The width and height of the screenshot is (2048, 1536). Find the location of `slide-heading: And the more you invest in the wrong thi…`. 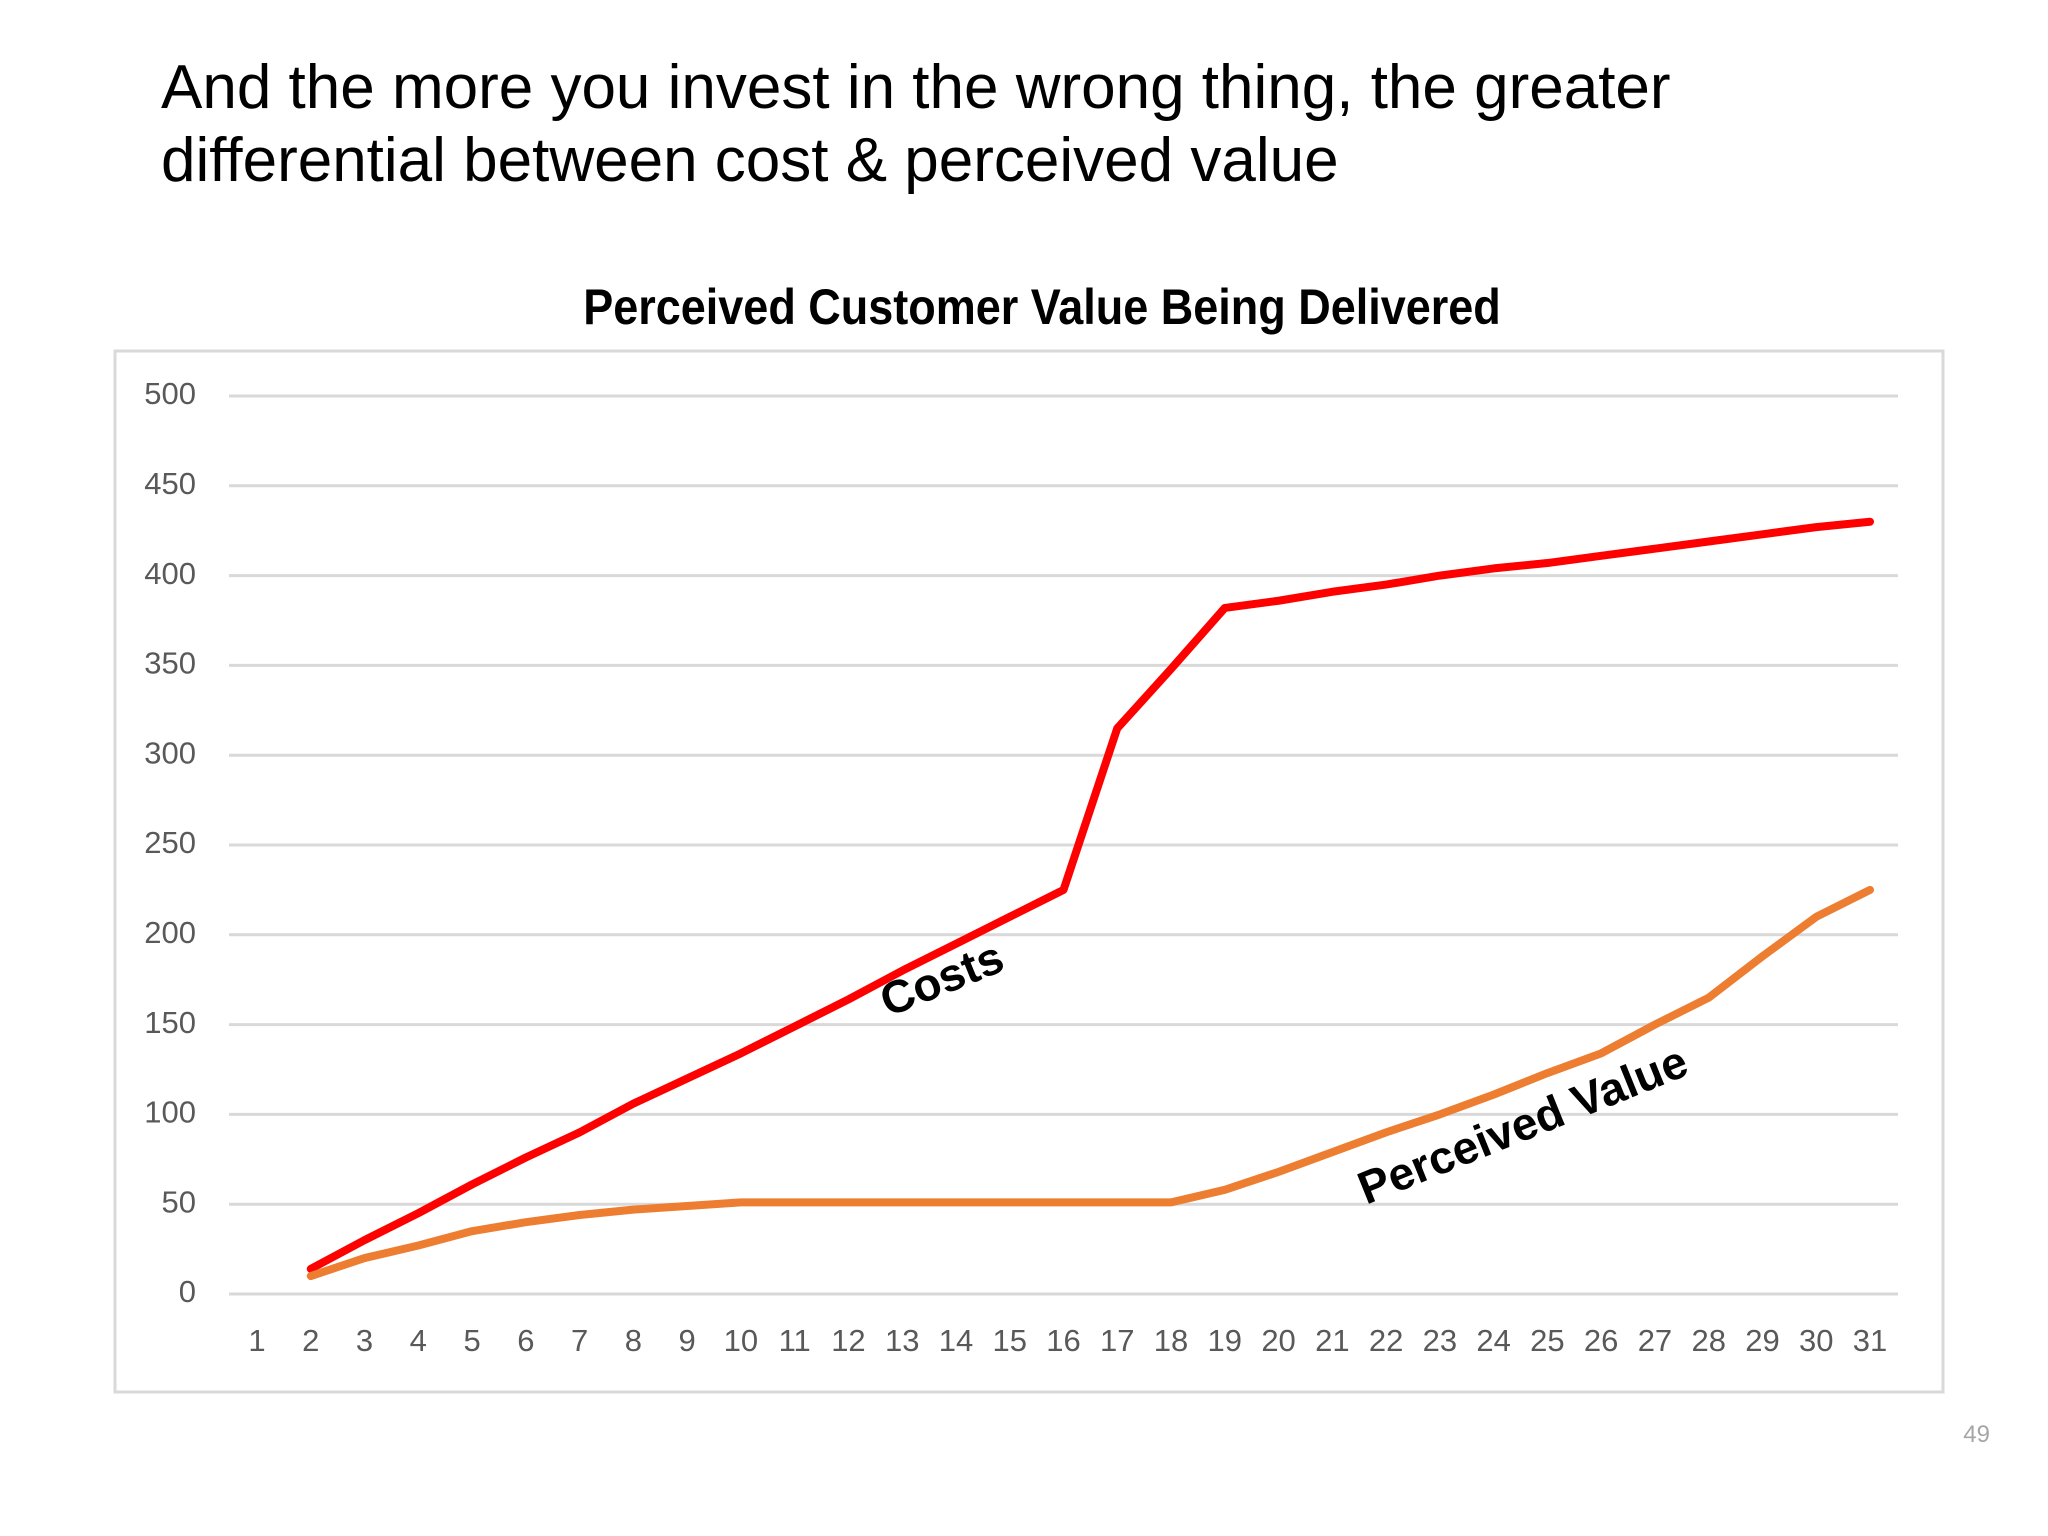

slide-heading: And the more you invest in the wrong thi… is located at coordinates (916, 124).